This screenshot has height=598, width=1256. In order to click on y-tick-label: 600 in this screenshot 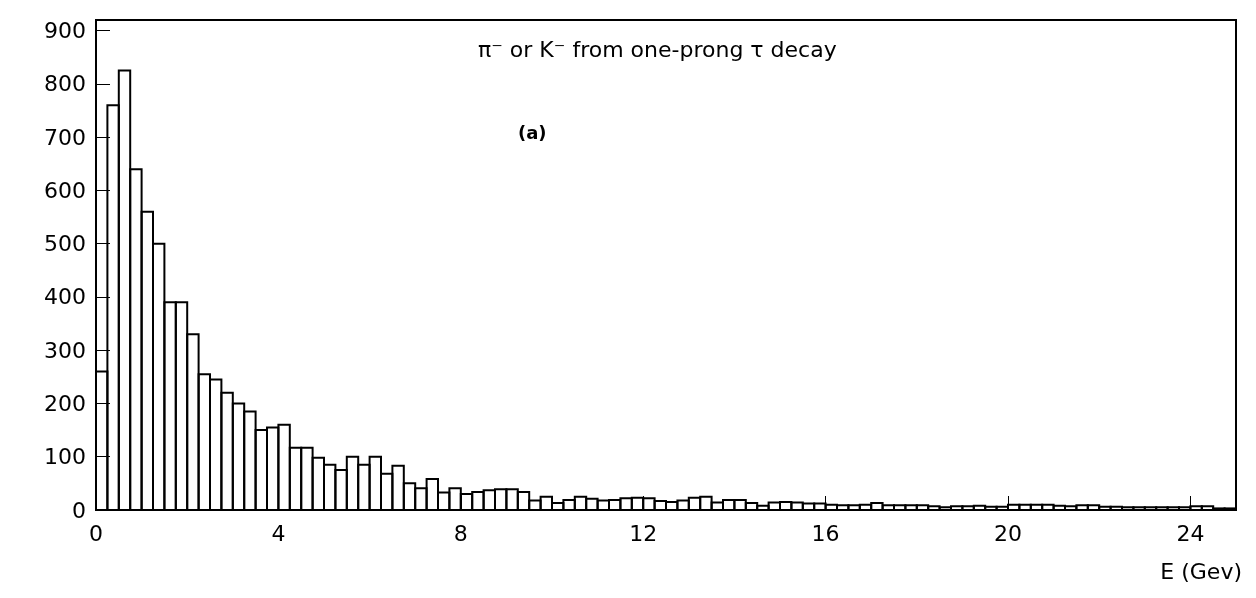, I will do `click(65, 190)`.